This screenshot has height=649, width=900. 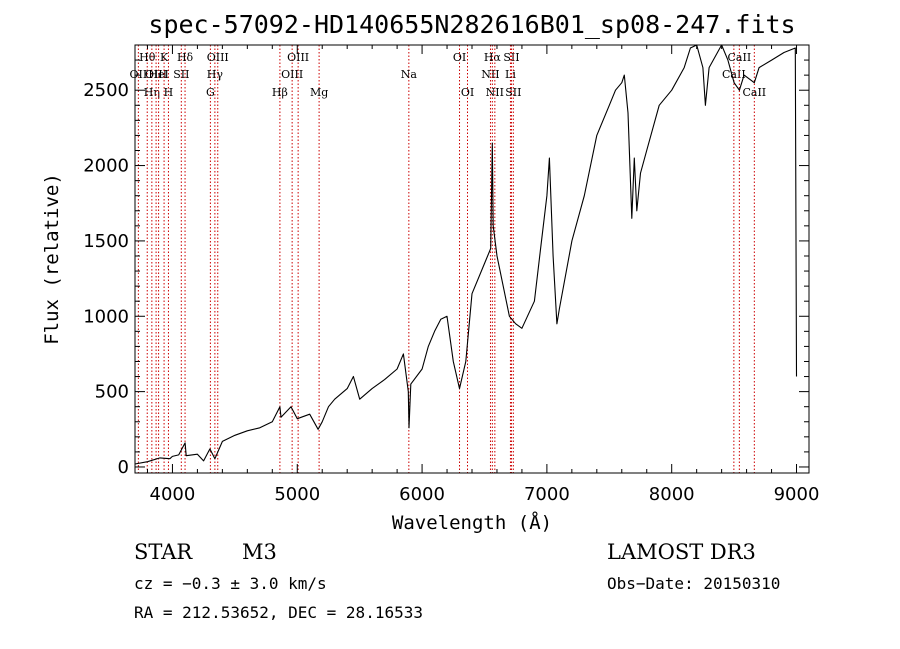 I want to click on survey-name: LAMOST DR3, so click(x=681, y=552).